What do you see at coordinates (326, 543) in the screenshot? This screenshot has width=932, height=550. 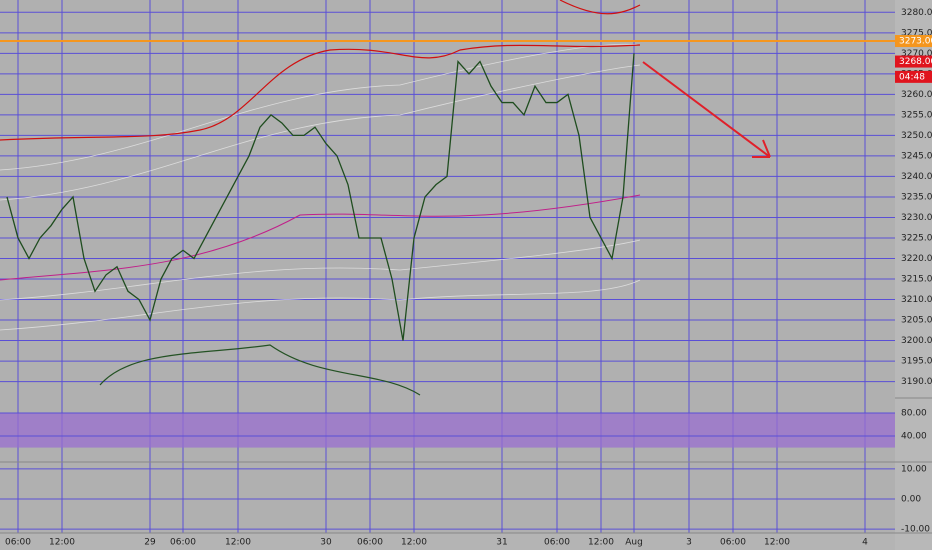 I see `x-tick-label: 30` at bounding box center [326, 543].